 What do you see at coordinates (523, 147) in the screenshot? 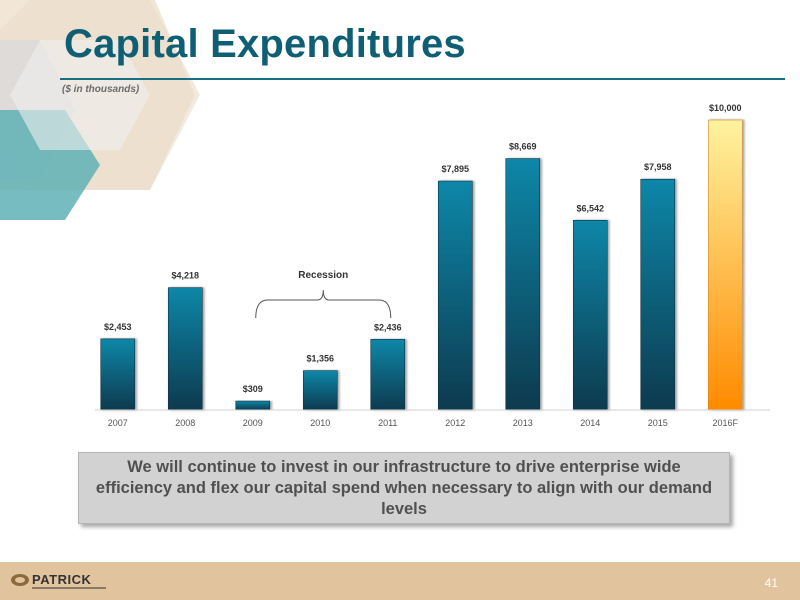
I see `data-label-2013: $8,669` at bounding box center [523, 147].